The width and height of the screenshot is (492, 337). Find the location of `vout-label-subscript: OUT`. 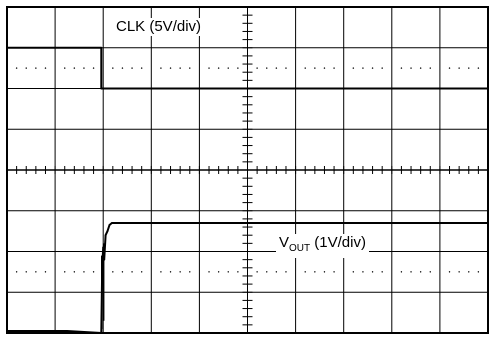

vout-label-subscript: OUT is located at coordinates (300, 248).